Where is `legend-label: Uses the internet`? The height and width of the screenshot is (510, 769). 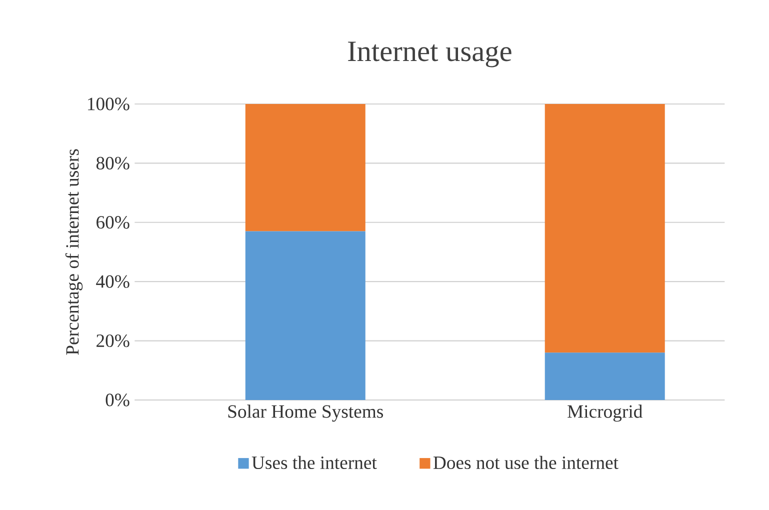
legend-label: Uses the internet is located at coordinates (314, 463).